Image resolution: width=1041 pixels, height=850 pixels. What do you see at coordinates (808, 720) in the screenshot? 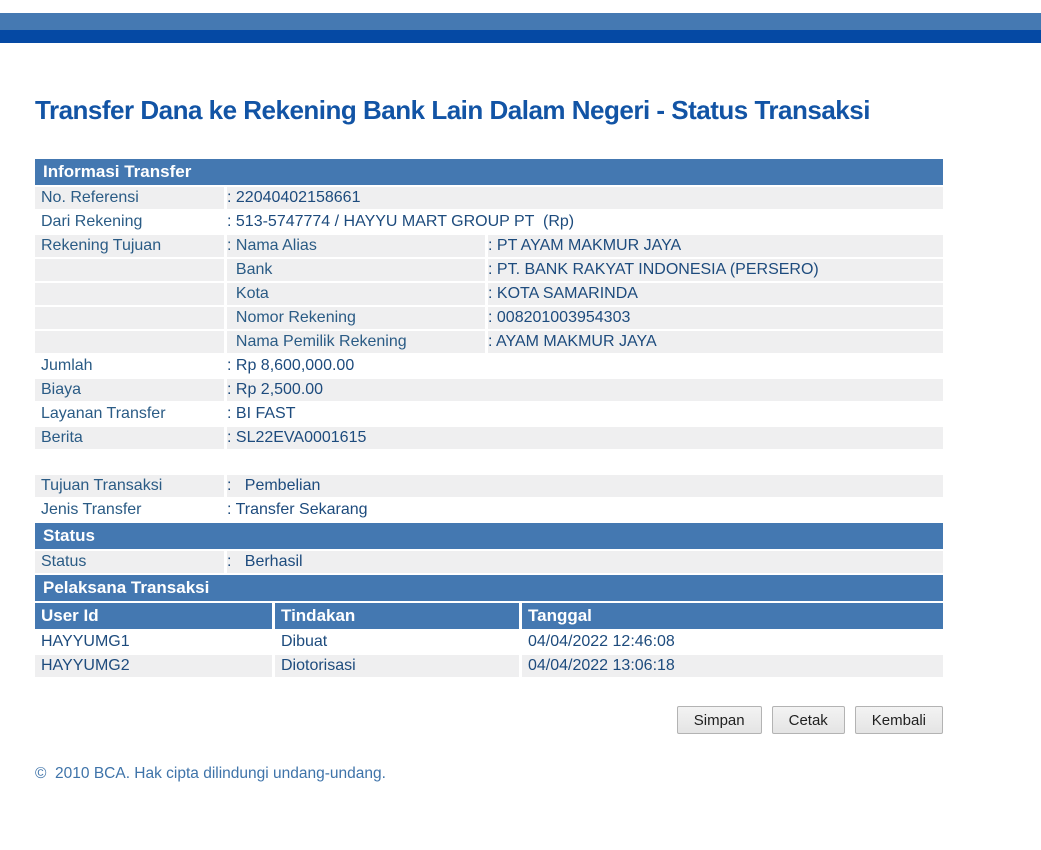
I see `cetak-button: Cetak` at bounding box center [808, 720].